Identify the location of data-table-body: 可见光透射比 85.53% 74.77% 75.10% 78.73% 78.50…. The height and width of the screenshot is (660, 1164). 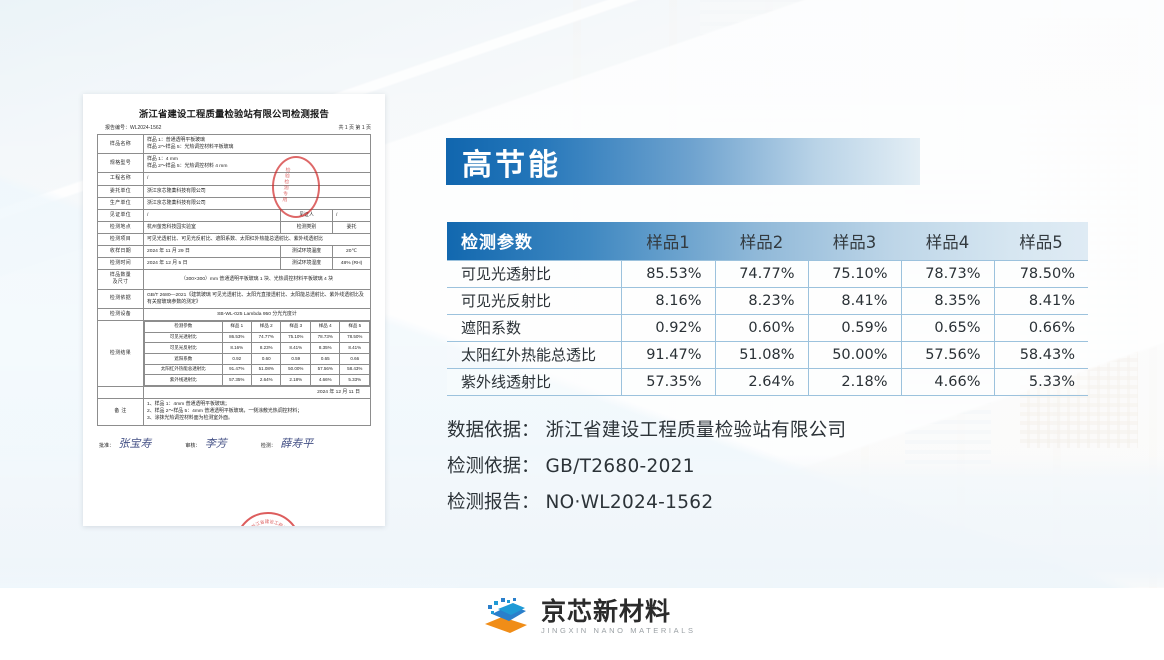
(767, 327).